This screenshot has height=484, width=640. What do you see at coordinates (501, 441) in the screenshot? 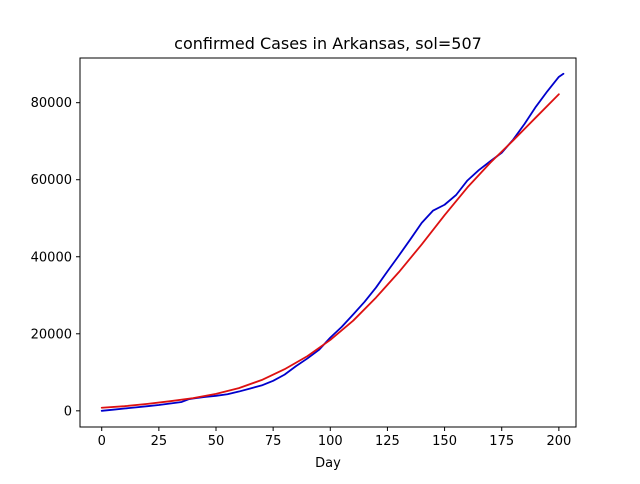
I see `x-tick-label: 175` at bounding box center [501, 441].